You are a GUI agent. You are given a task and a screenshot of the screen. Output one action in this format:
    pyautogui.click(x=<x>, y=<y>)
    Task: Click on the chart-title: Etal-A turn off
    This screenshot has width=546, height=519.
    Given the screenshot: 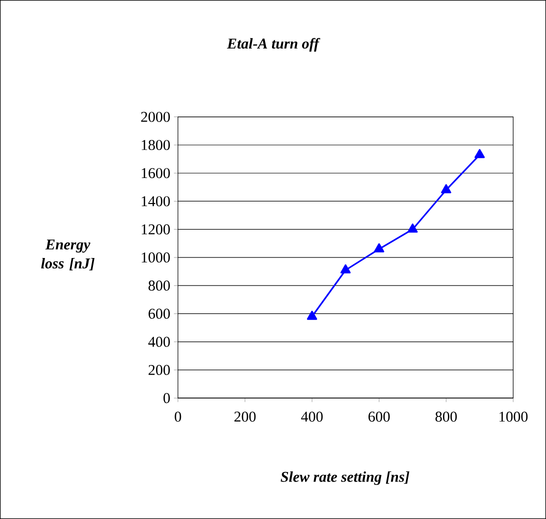 What is the action you would take?
    pyautogui.click(x=273, y=45)
    